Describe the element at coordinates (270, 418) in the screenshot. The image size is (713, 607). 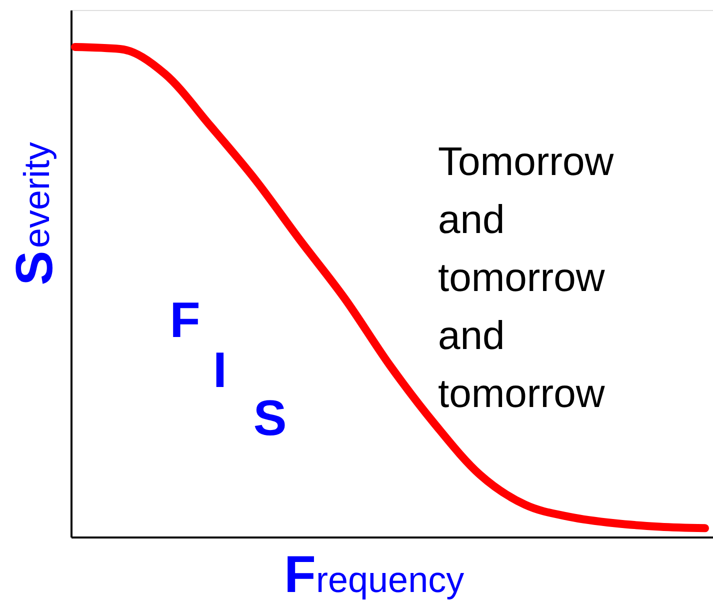
I see `annotation: S` at that location.